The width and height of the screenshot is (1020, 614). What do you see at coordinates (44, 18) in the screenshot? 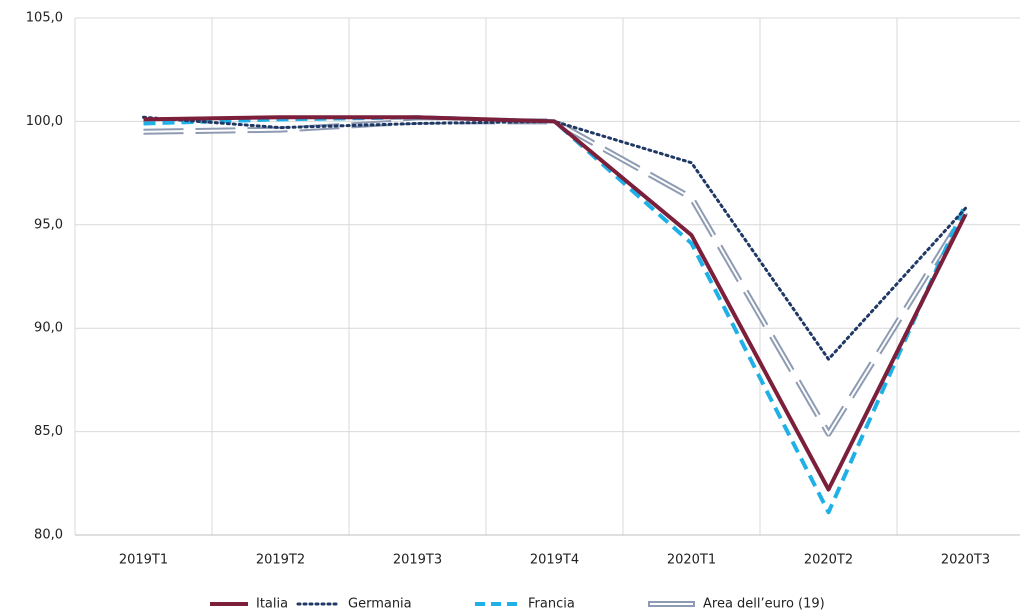
I see `y-tick-label: 105,0` at bounding box center [44, 18].